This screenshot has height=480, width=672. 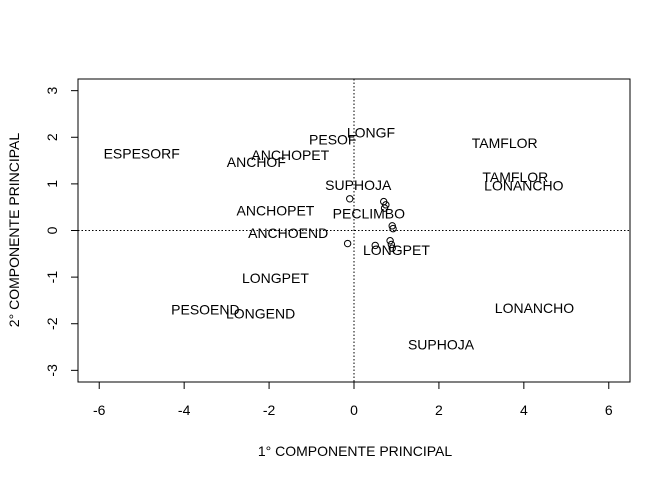 What do you see at coordinates (52, 230) in the screenshot?
I see `y-tick-label: 0` at bounding box center [52, 230].